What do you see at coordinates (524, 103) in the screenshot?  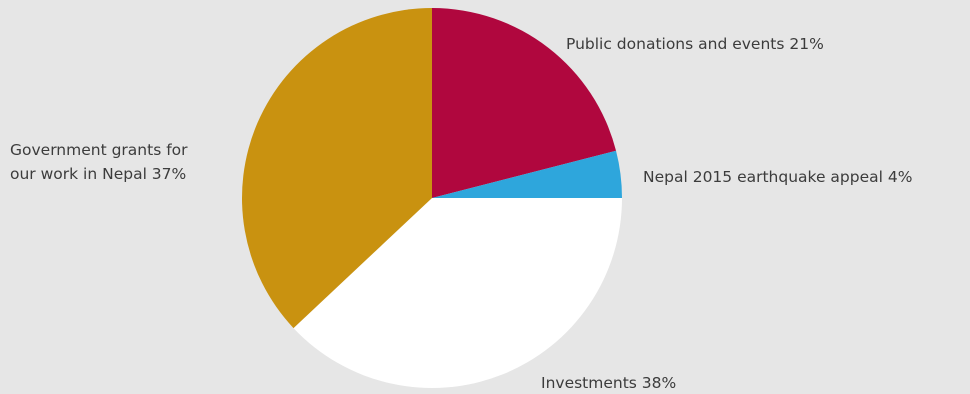 I see `slice-public-donations` at bounding box center [524, 103].